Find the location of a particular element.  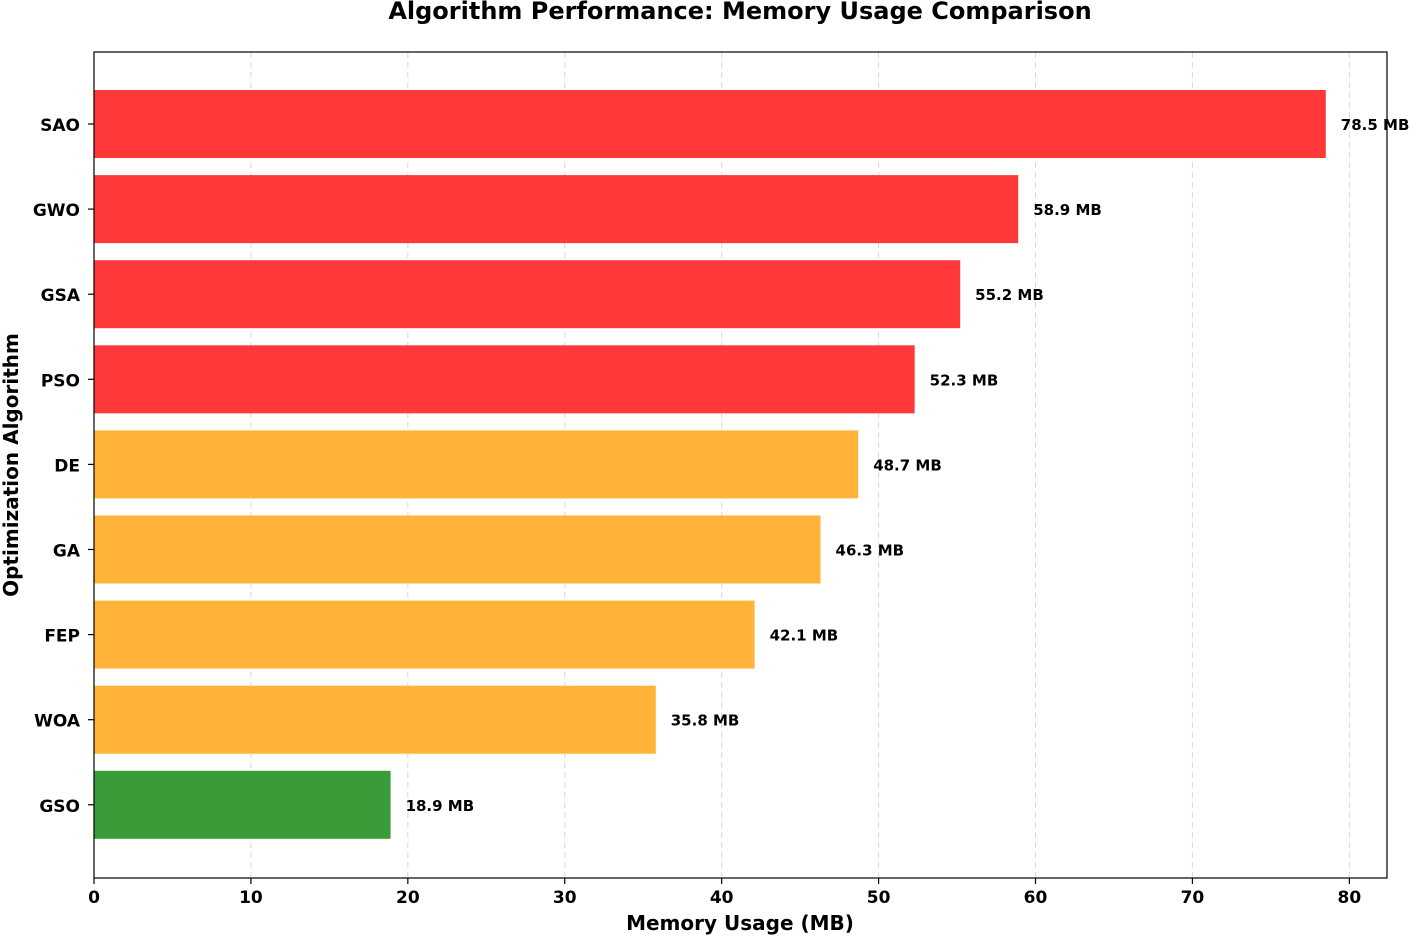

value-label-gwo: 58.9 MB is located at coordinates (1067, 210).